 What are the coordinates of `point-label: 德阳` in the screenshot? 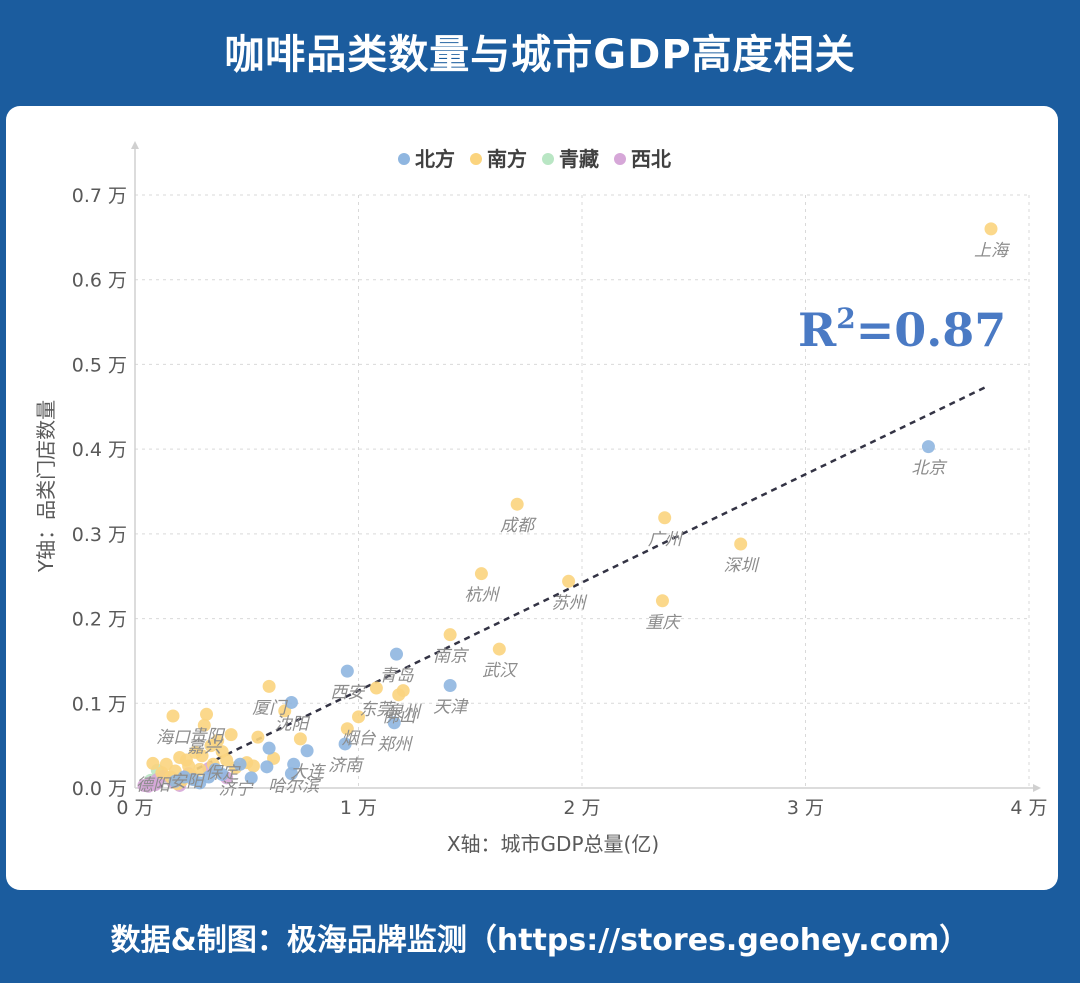 It's located at (154, 785).